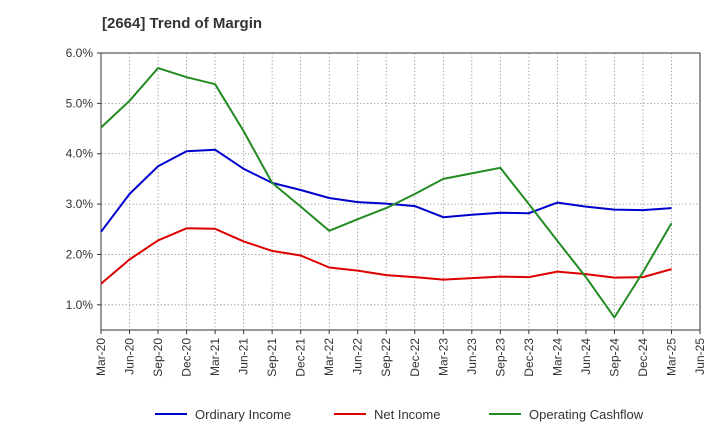 This screenshot has width=720, height=440. I want to click on y-tick-label: 3.0%, so click(80, 204).